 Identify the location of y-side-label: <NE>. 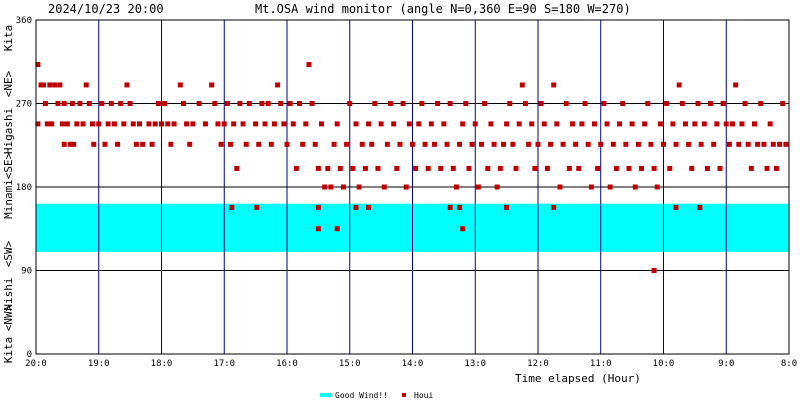
(8, 83).